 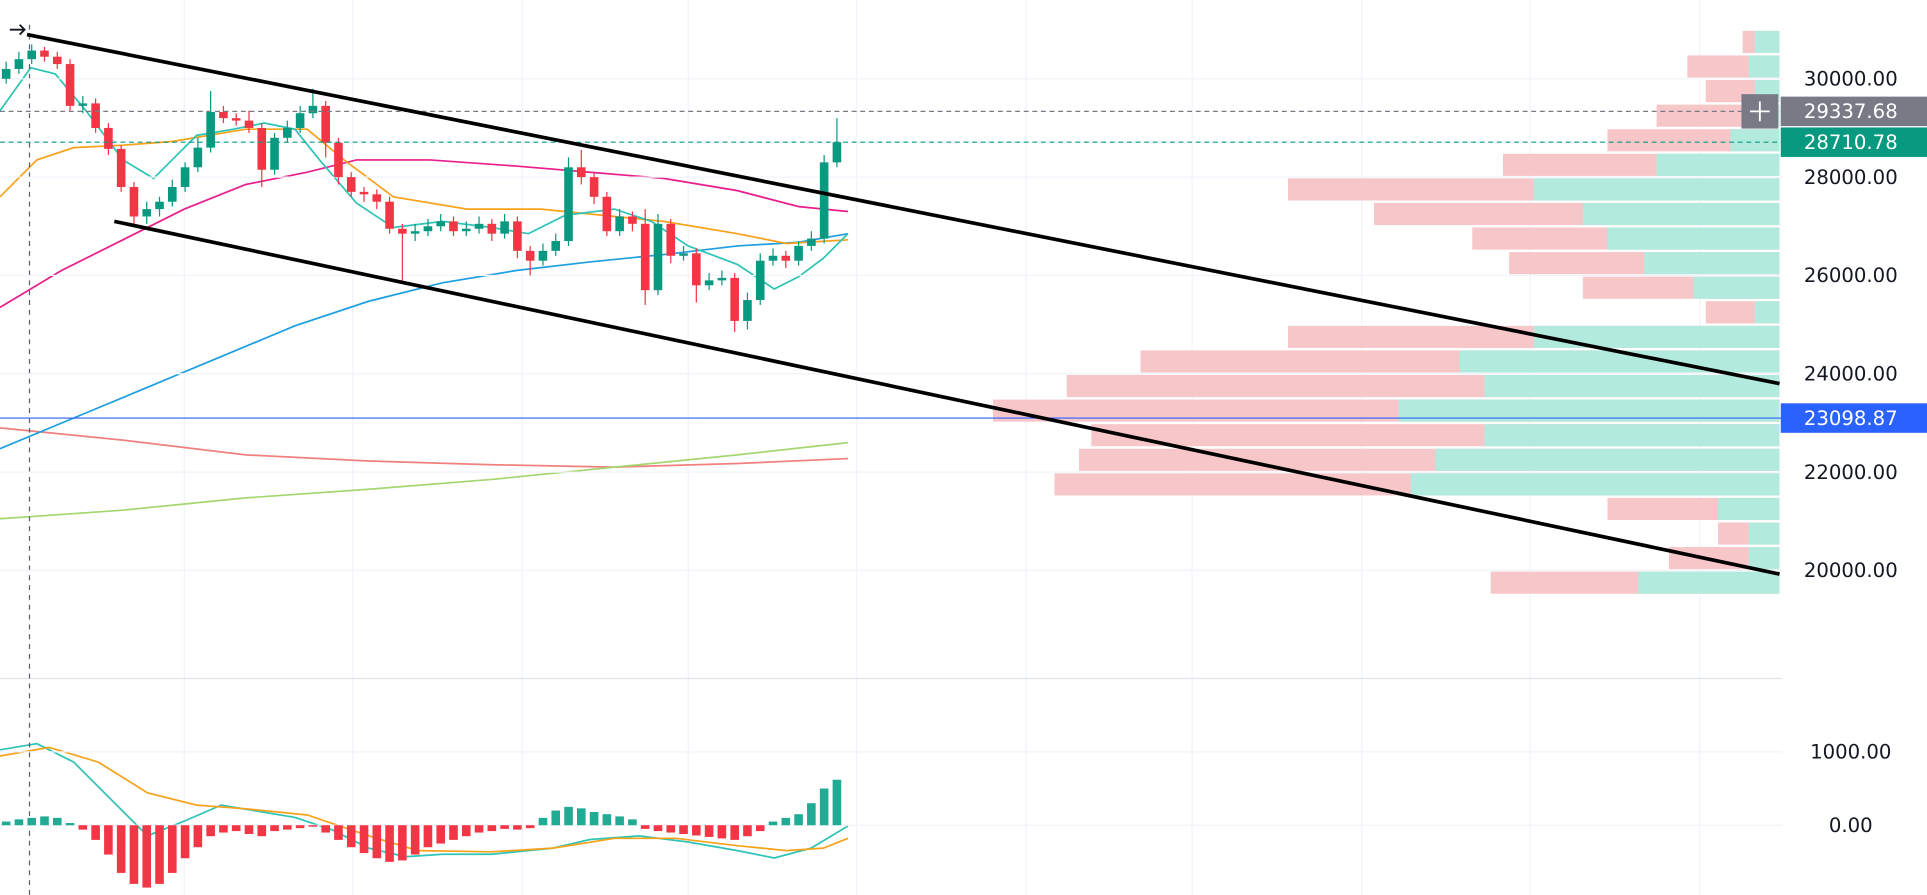 I want to click on price-tag-label: 29337.68, so click(x=1851, y=111).